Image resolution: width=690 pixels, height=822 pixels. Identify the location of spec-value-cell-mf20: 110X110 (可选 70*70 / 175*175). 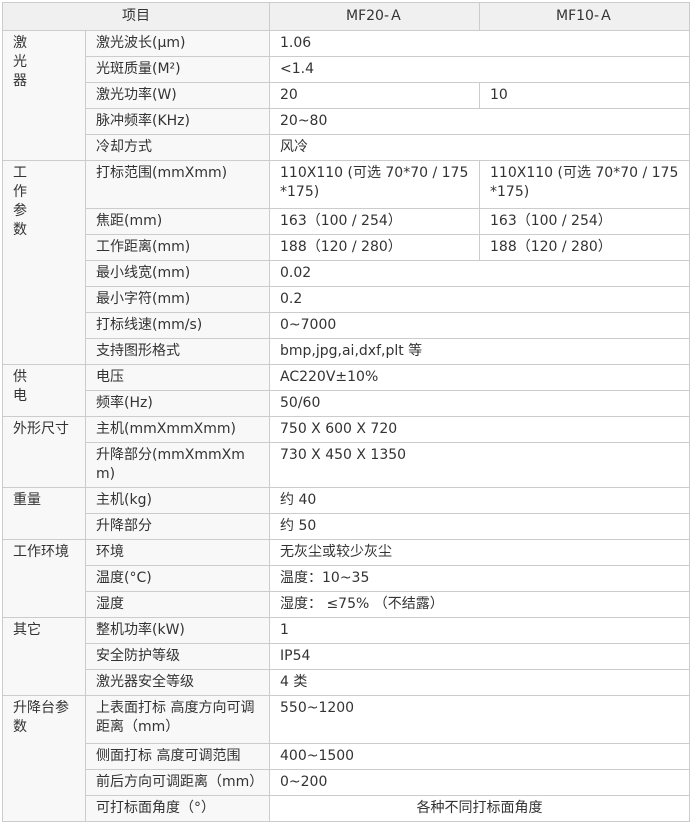
(374, 184).